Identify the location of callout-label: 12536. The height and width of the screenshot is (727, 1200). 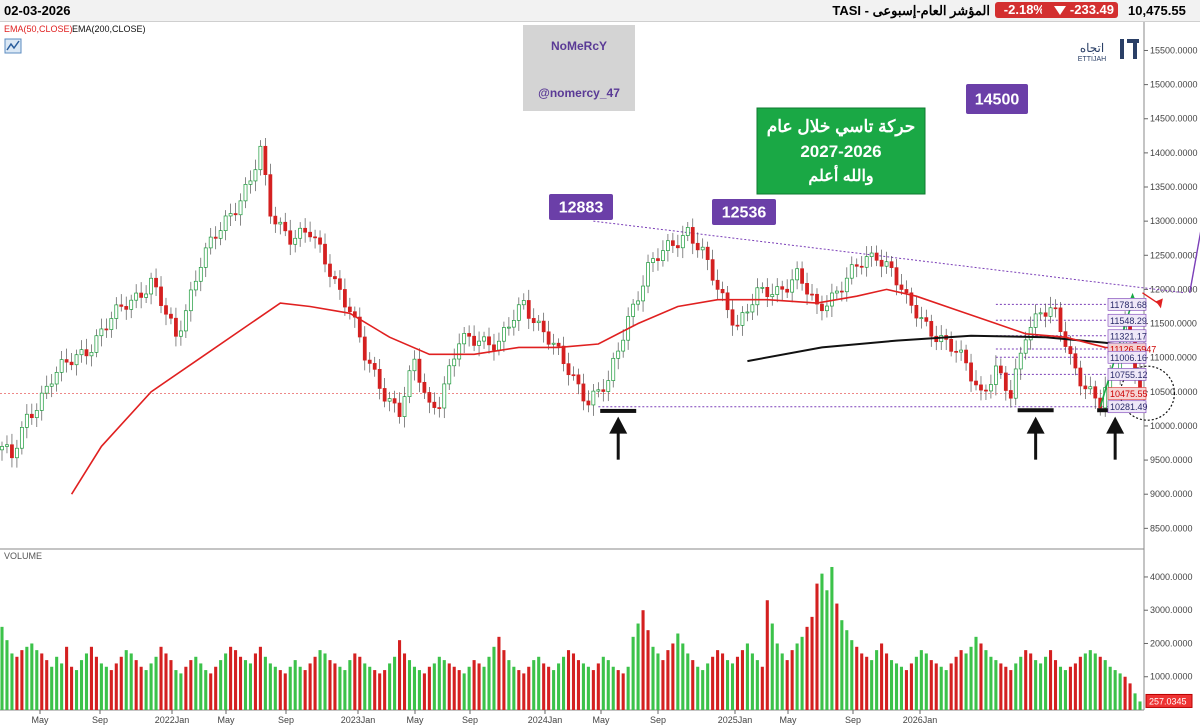
(744, 213).